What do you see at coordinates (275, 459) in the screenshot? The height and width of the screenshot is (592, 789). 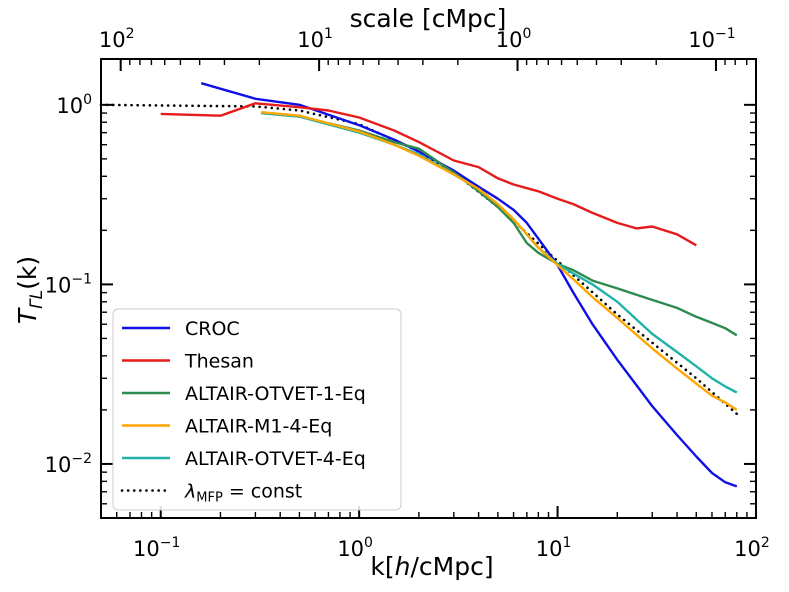 I see `legend-label-altair-otvet-4-eq: ALTAIR-OTVET-4-Eq` at bounding box center [275, 459].